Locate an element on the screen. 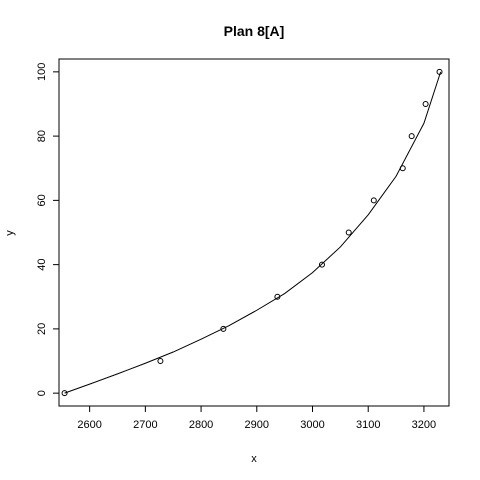 Image resolution: width=480 pixels, height=480 pixels. x-tick-label: 2700 is located at coordinates (145, 425).